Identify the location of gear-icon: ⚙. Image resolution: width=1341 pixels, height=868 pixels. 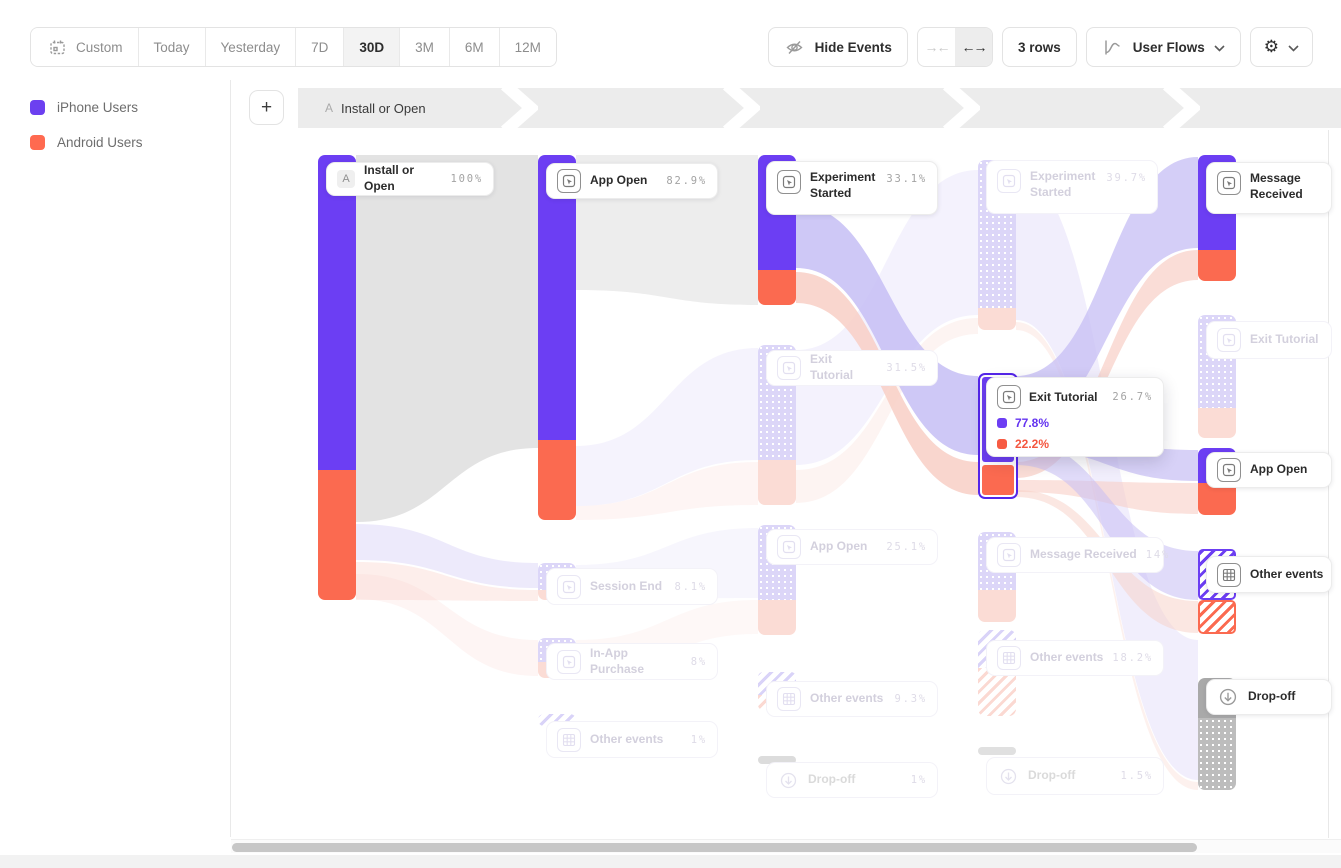
(1271, 46).